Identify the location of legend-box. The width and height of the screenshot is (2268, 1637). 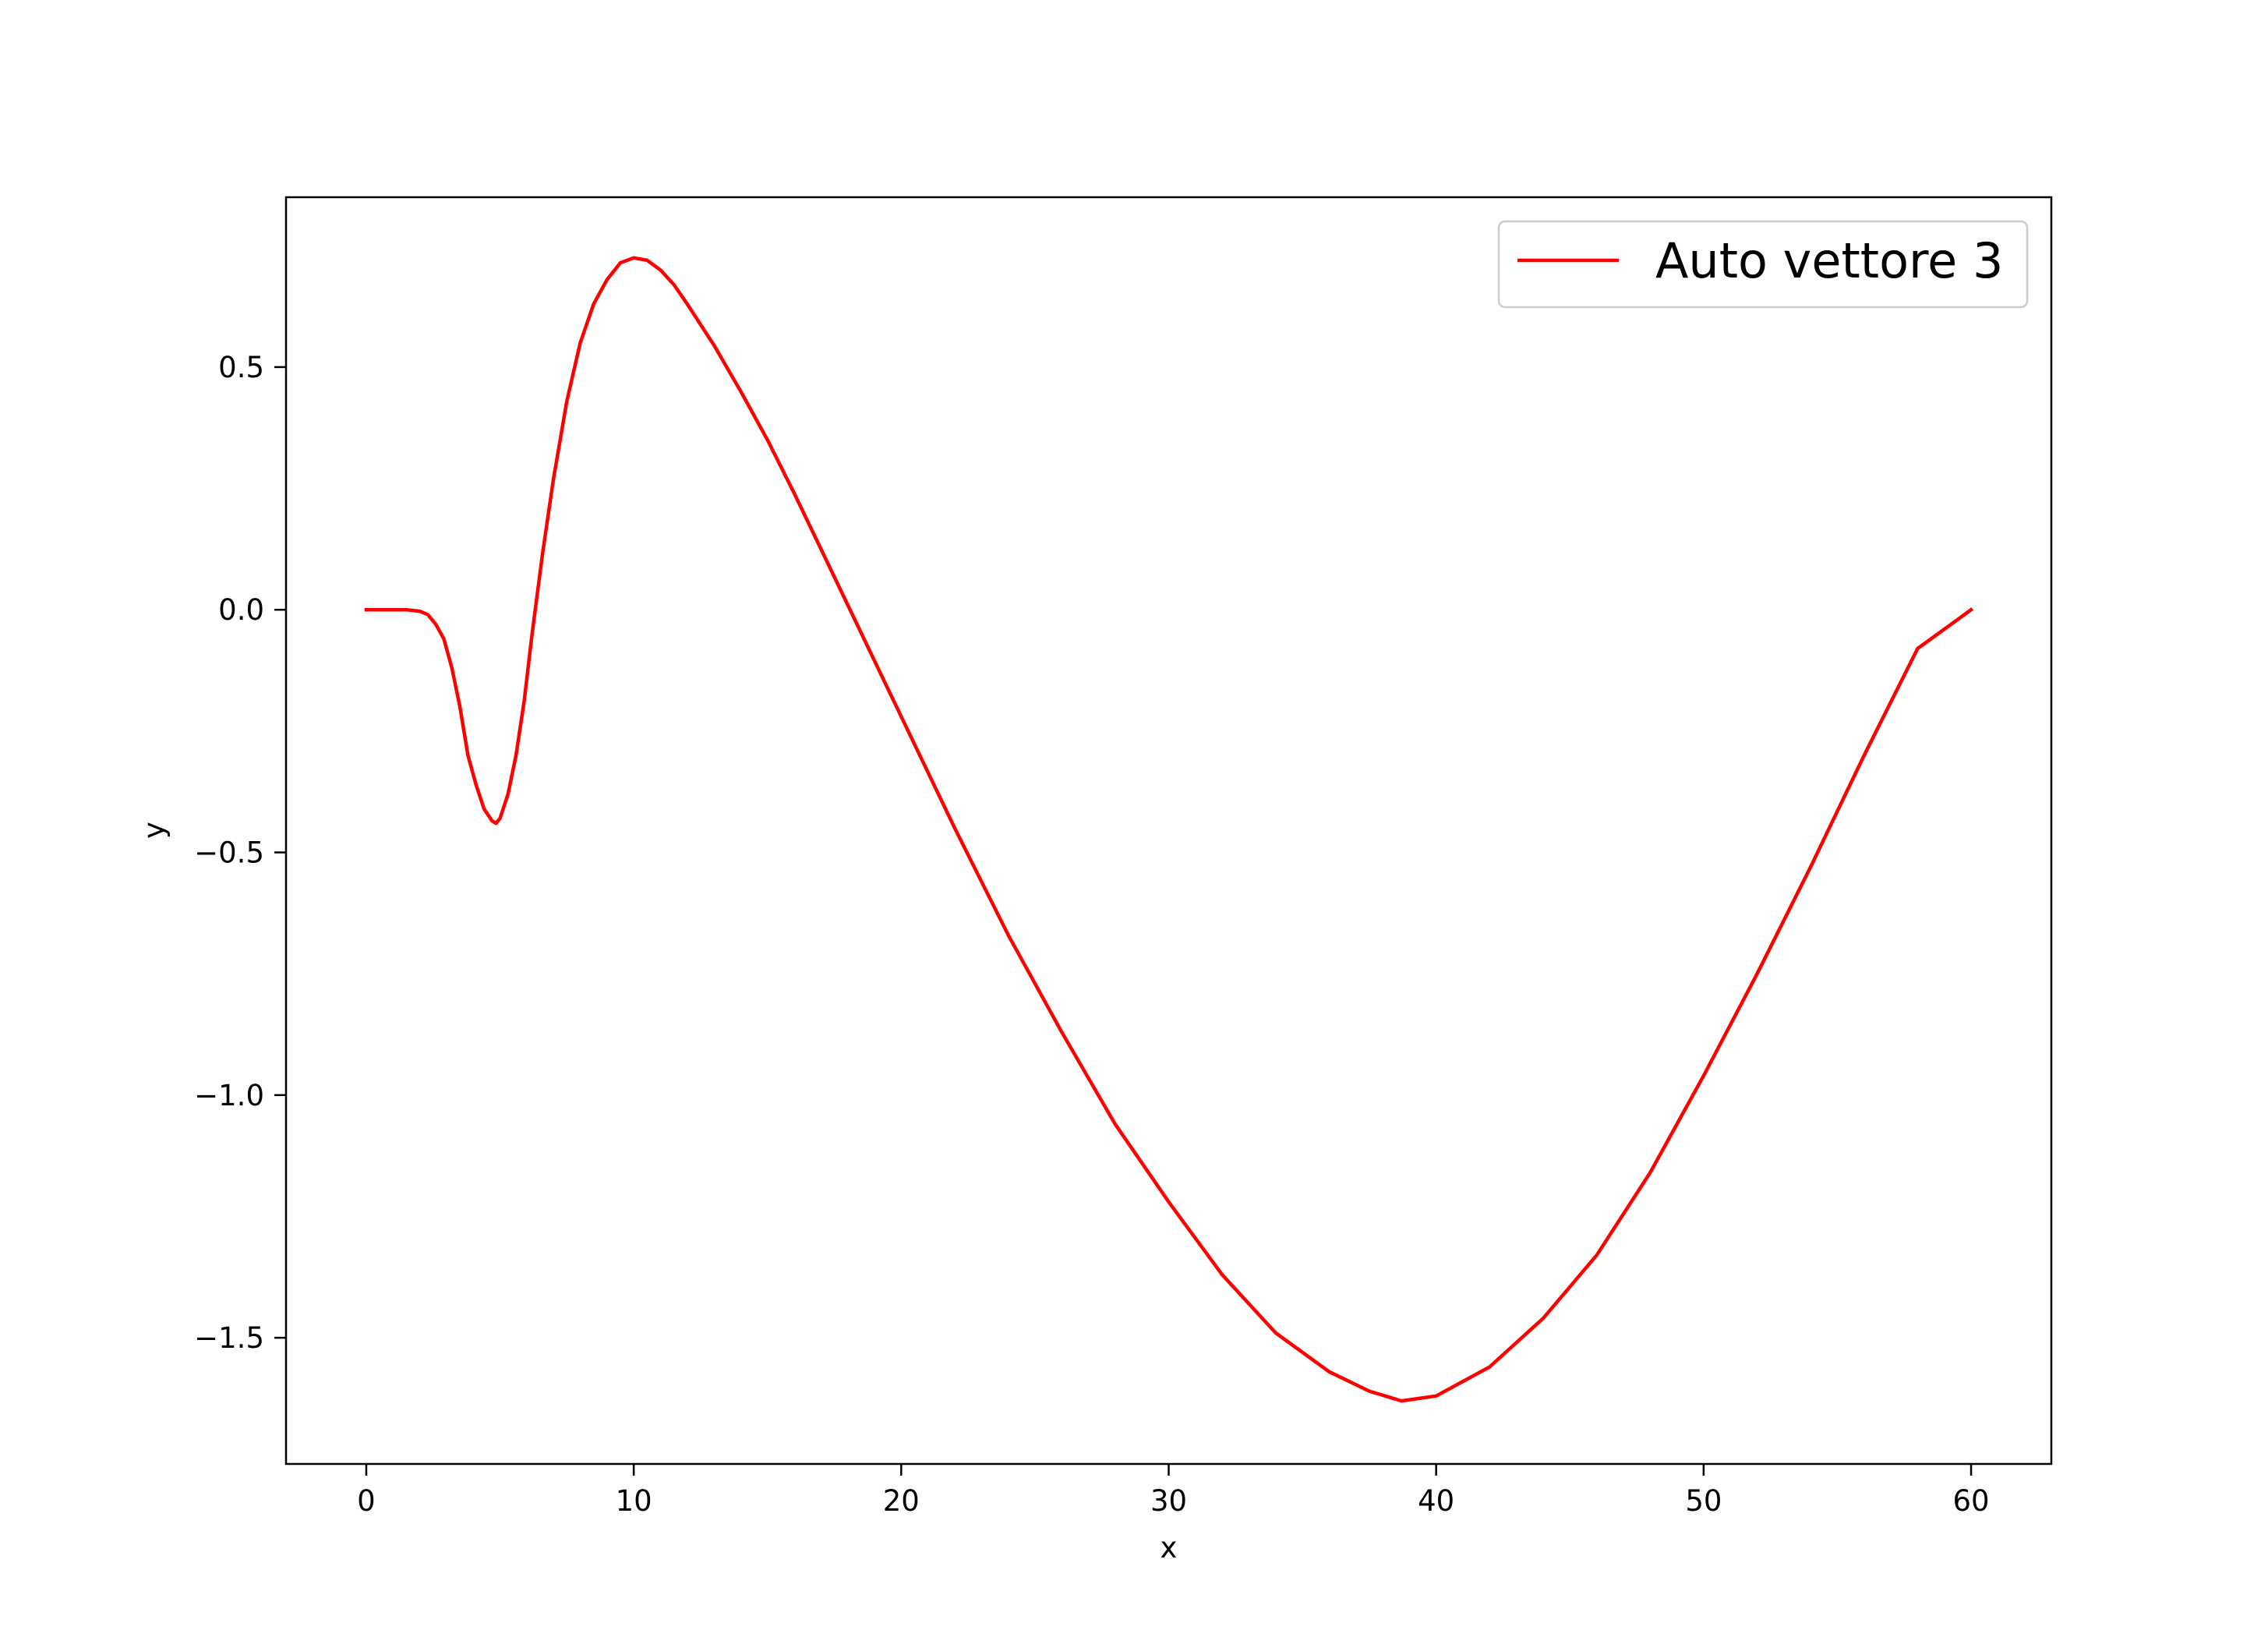
(1763, 264).